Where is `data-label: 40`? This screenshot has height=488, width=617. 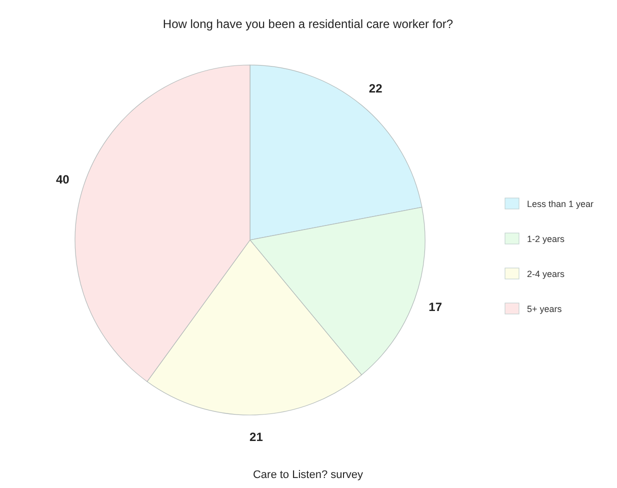
data-label: 40 is located at coordinates (63, 179).